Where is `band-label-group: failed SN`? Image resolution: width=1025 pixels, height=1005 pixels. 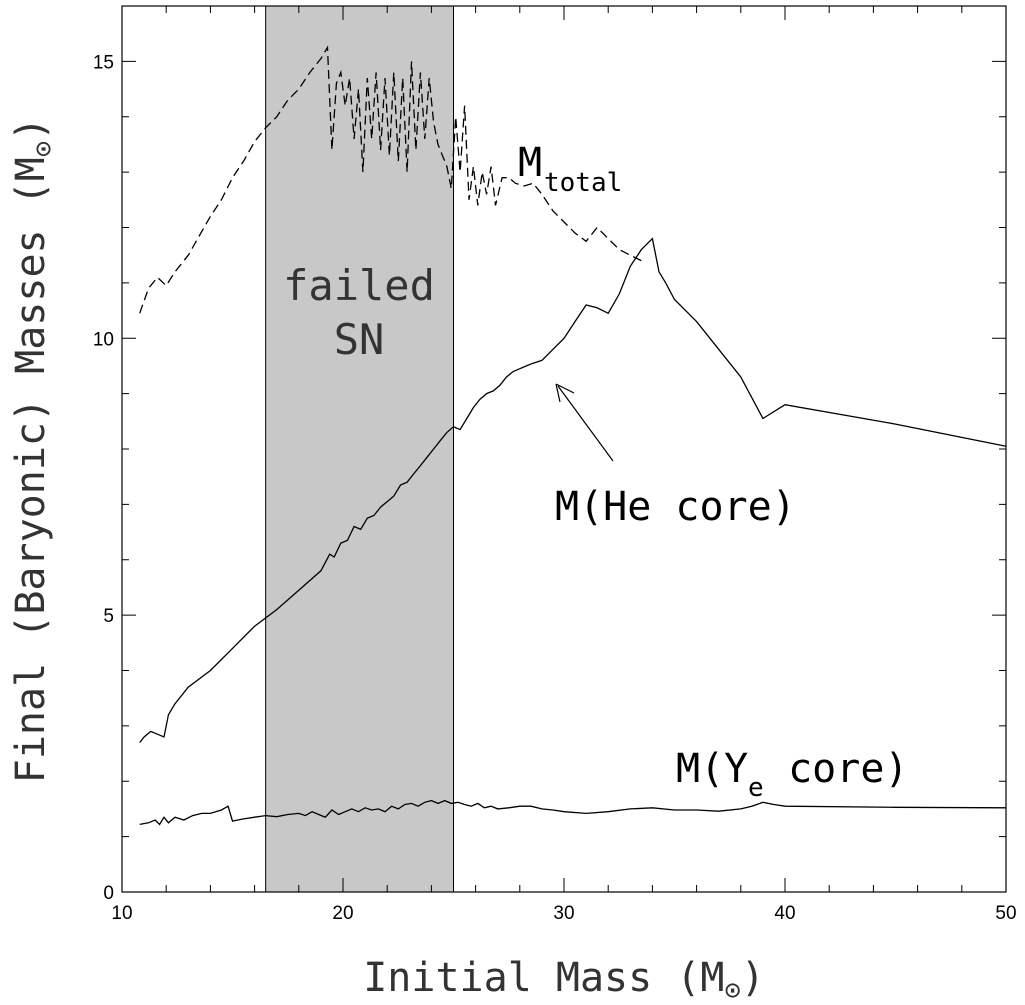 band-label-group: failed SN is located at coordinates (359, 312).